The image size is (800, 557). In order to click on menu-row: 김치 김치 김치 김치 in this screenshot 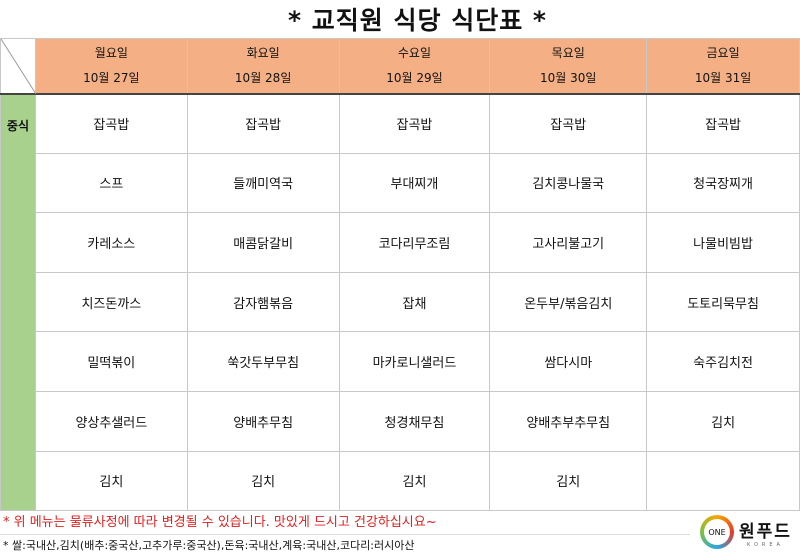, I will do `click(400, 481)`.